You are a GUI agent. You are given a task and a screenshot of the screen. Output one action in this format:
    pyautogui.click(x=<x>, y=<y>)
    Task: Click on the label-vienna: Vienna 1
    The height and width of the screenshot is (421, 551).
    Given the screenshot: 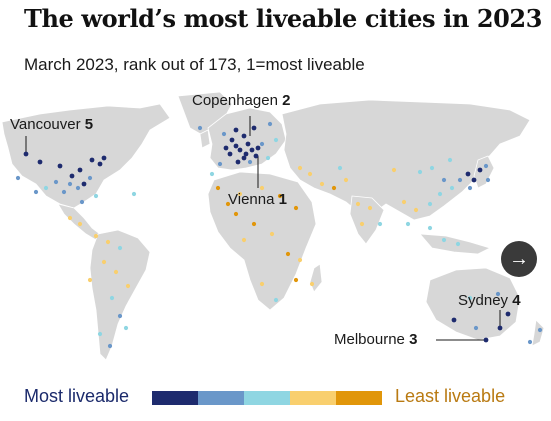 What is the action you would take?
    pyautogui.click(x=257, y=199)
    